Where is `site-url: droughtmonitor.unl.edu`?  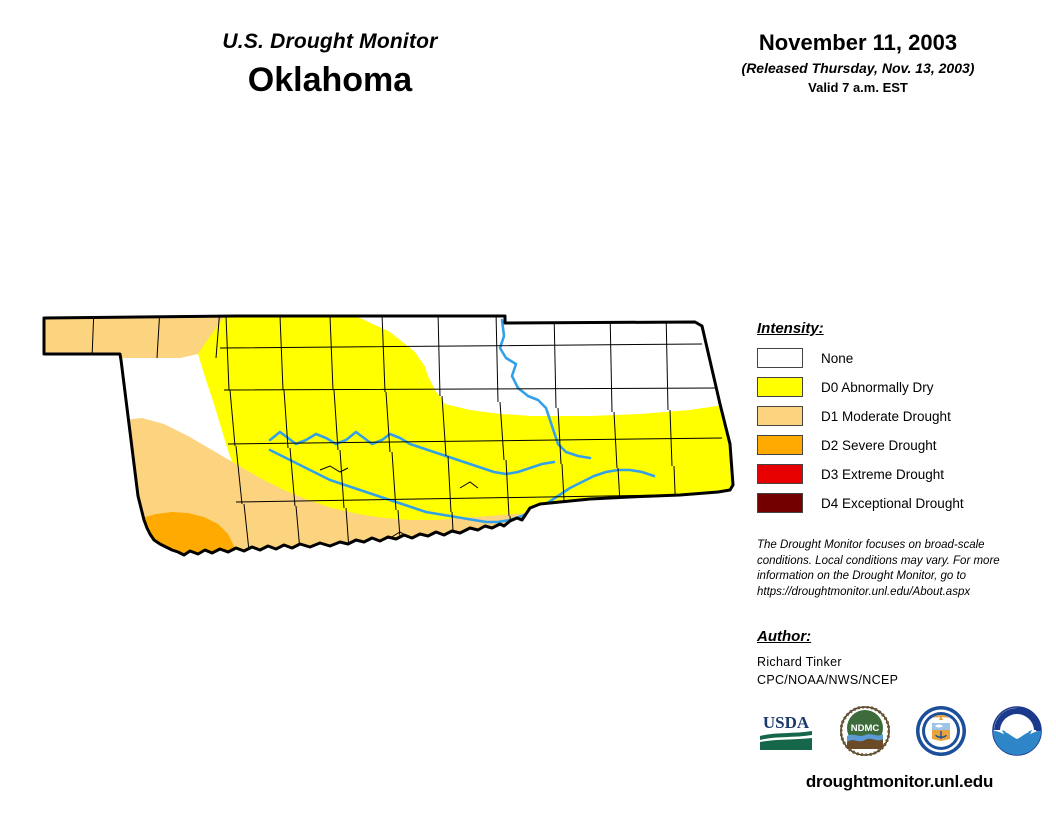 site-url: droughtmonitor.unl.edu is located at coordinates (899, 781).